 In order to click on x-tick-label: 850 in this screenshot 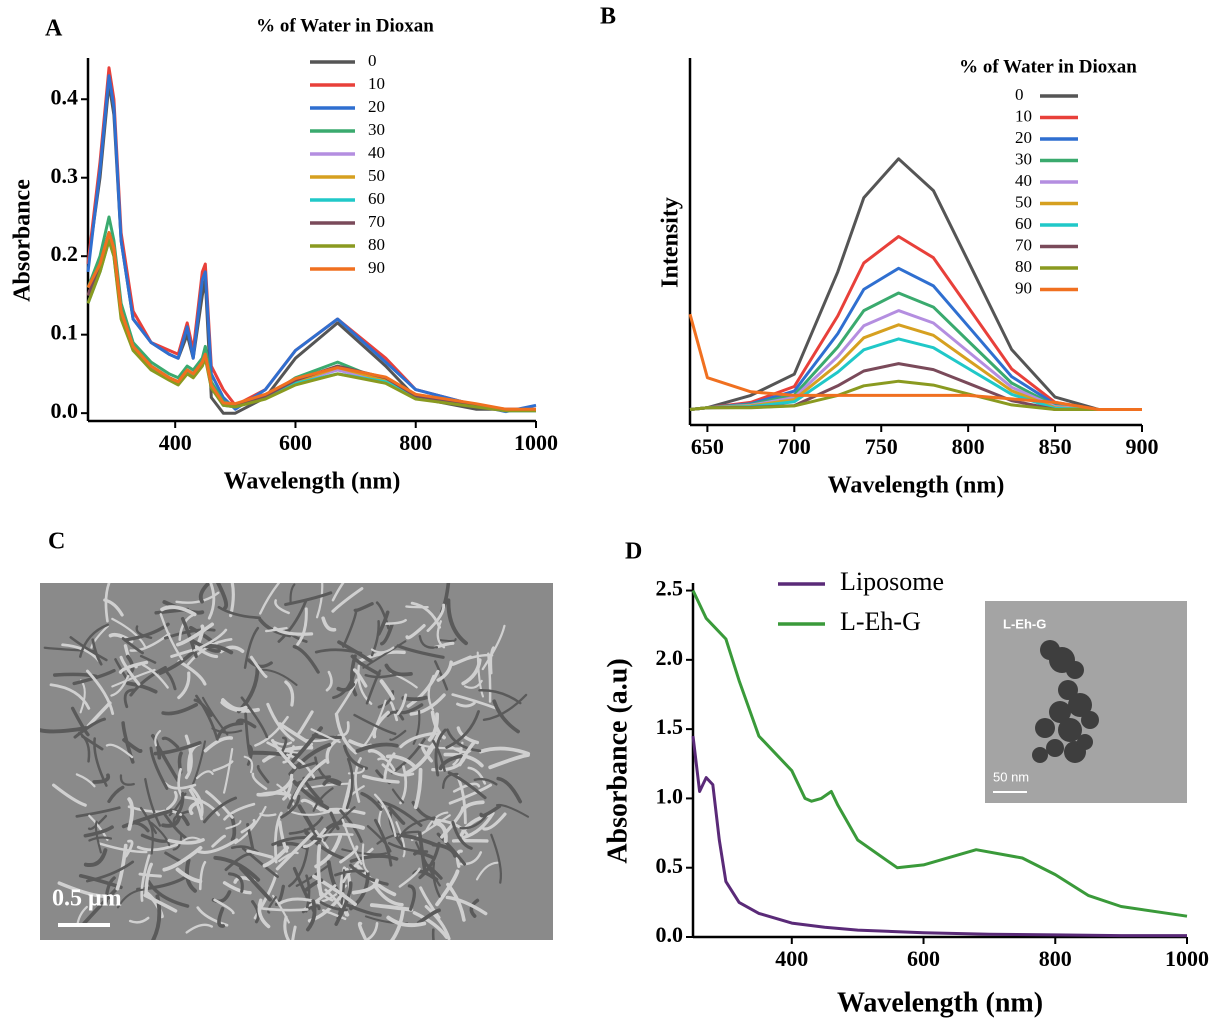, I will do `click(1055, 446)`.